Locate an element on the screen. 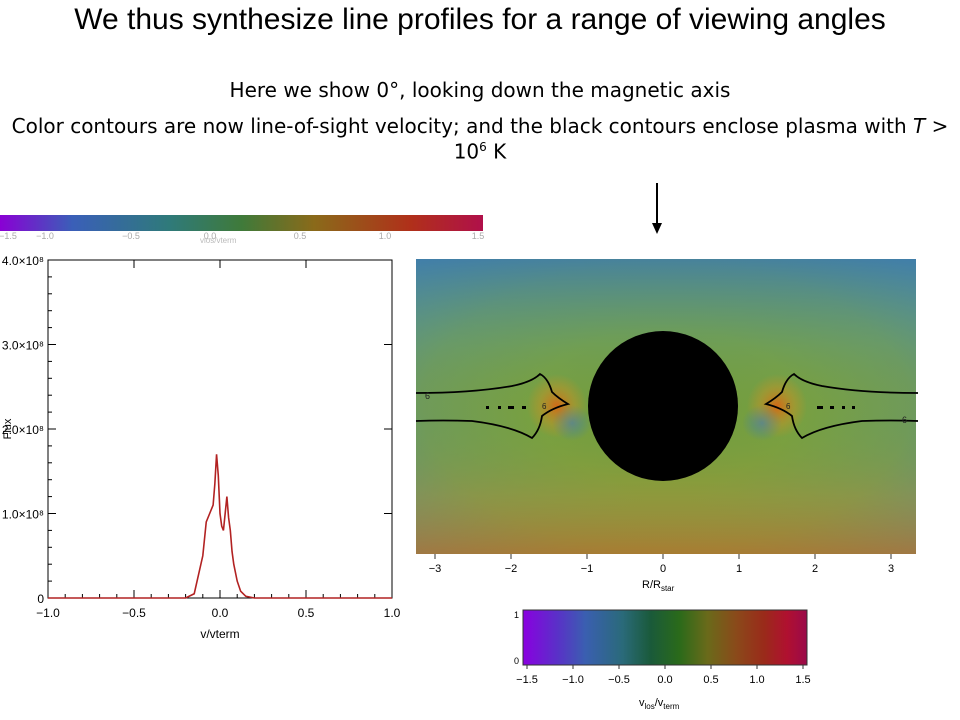 The height and width of the screenshot is (720, 960). x-tick-label: −0.5 is located at coordinates (134, 613).